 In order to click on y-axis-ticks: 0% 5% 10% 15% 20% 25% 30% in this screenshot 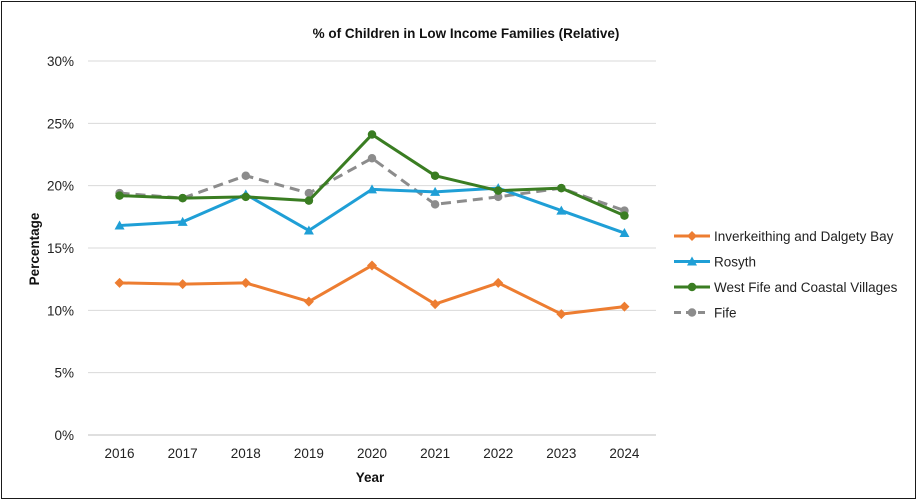, I will do `click(60, 248)`.